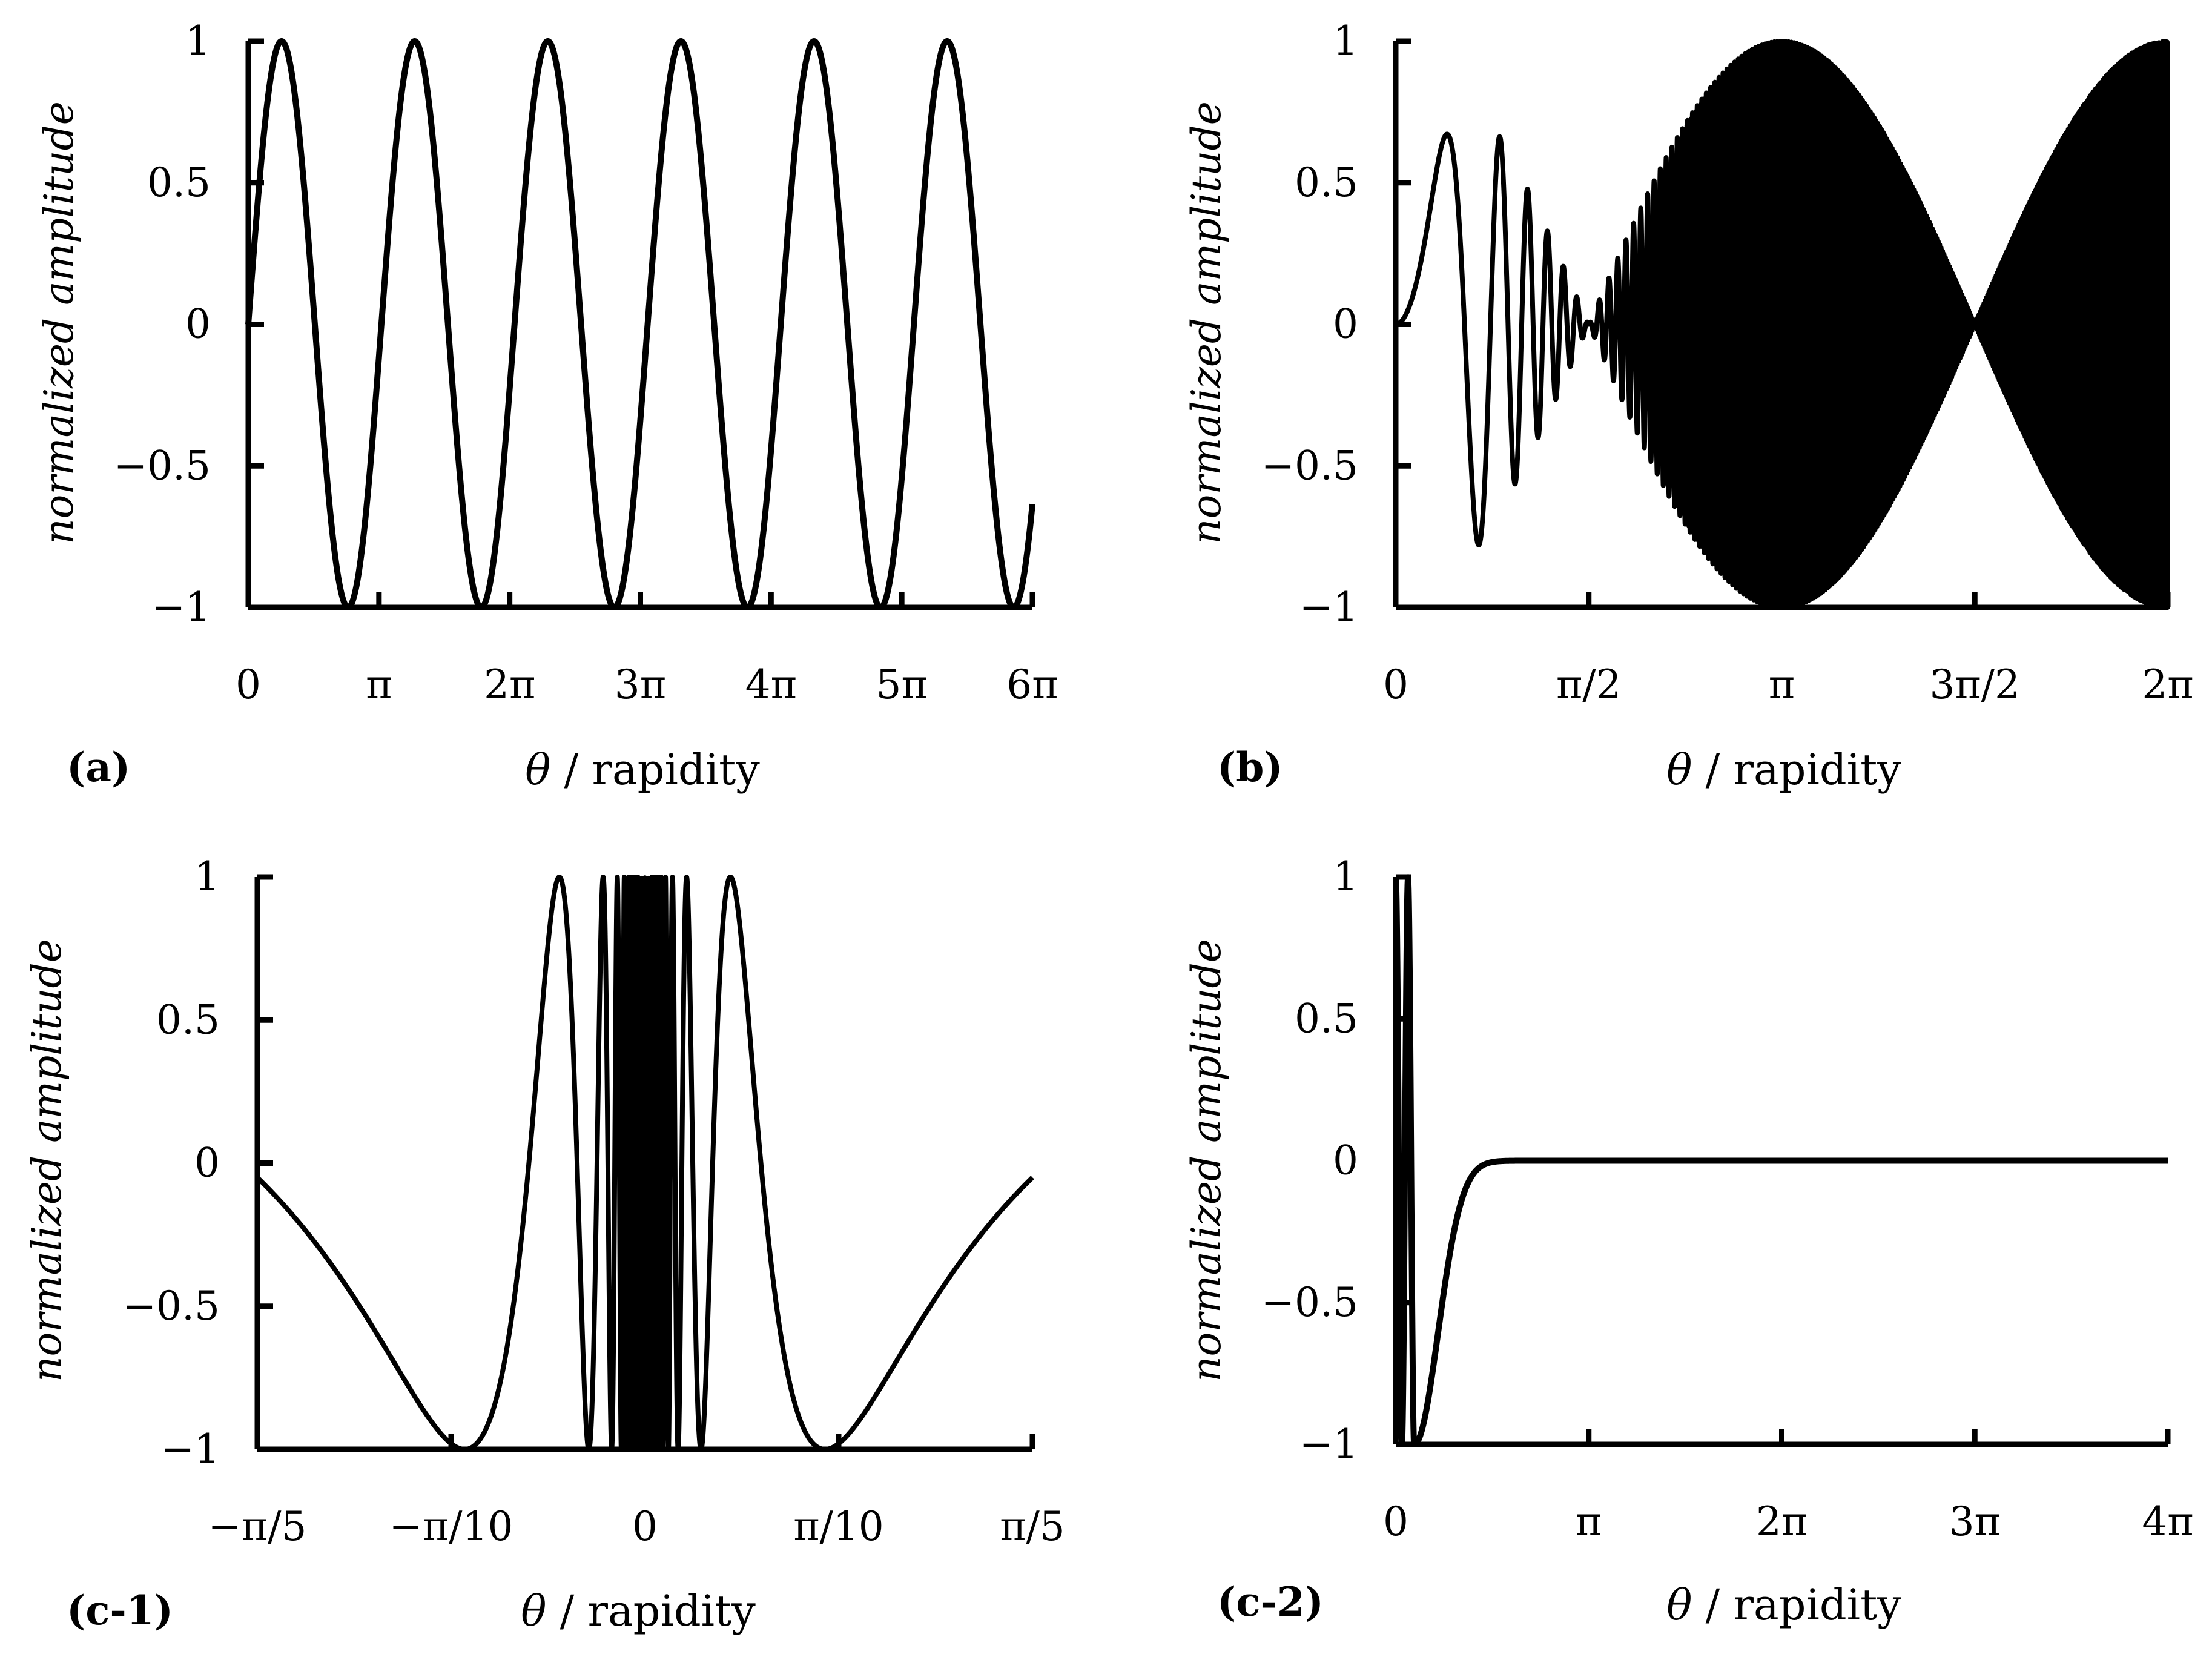 This screenshot has height=1654, width=2212. What do you see at coordinates (643, 770) in the screenshot?
I see `panel-a-x-axis-title: θ / rapidity` at bounding box center [643, 770].